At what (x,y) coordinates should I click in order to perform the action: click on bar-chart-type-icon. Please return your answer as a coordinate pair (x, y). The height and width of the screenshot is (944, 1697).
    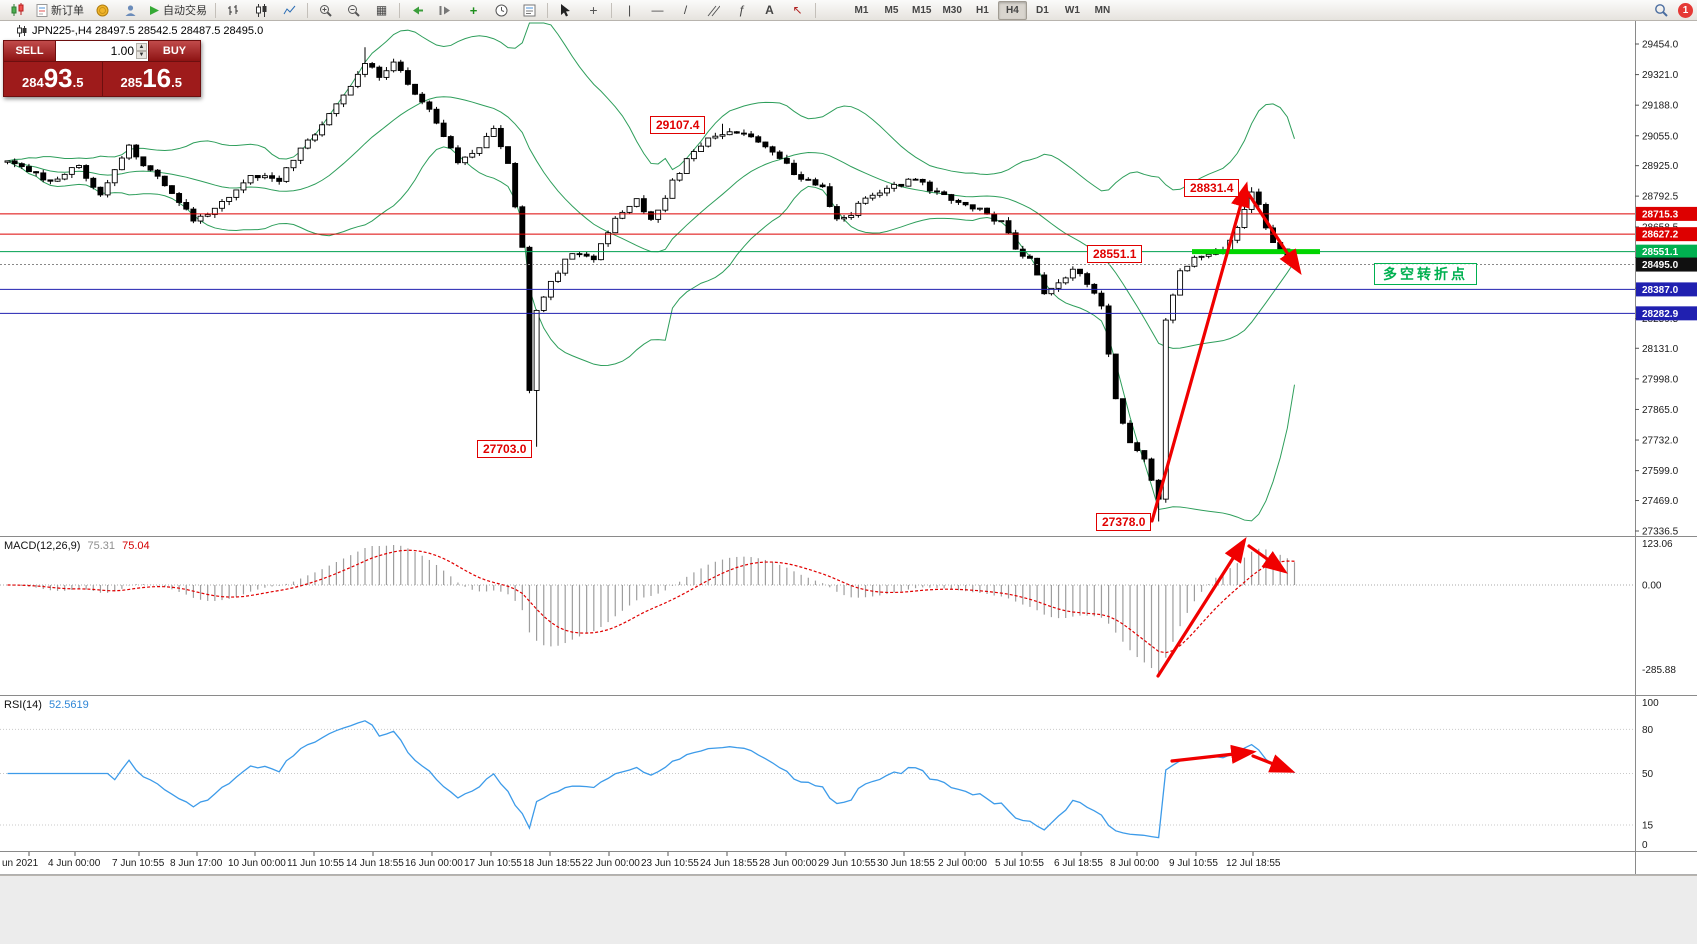
    Looking at the image, I should click on (233, 10).